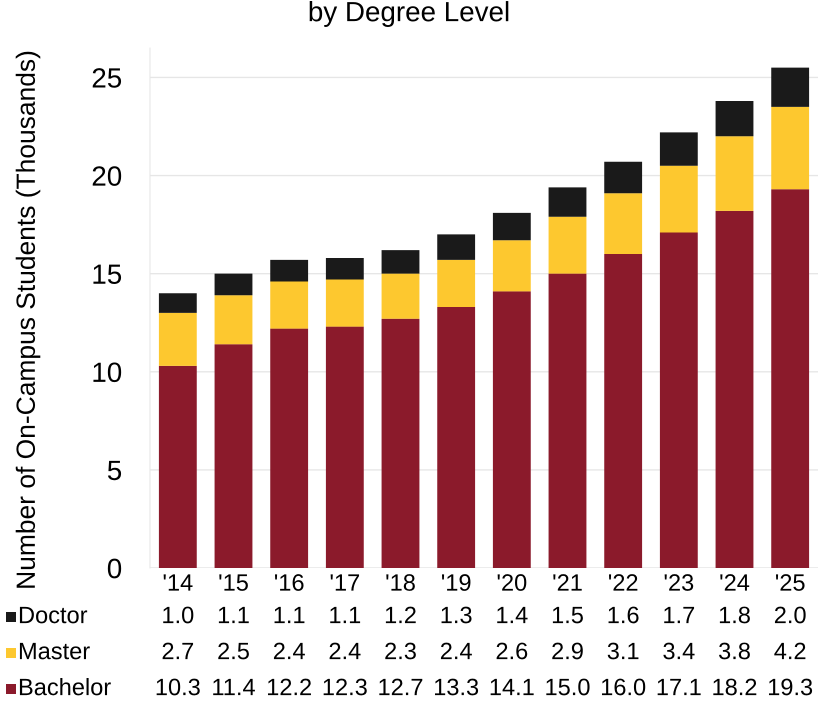  I want to click on data-label: 15.0, so click(568, 687).